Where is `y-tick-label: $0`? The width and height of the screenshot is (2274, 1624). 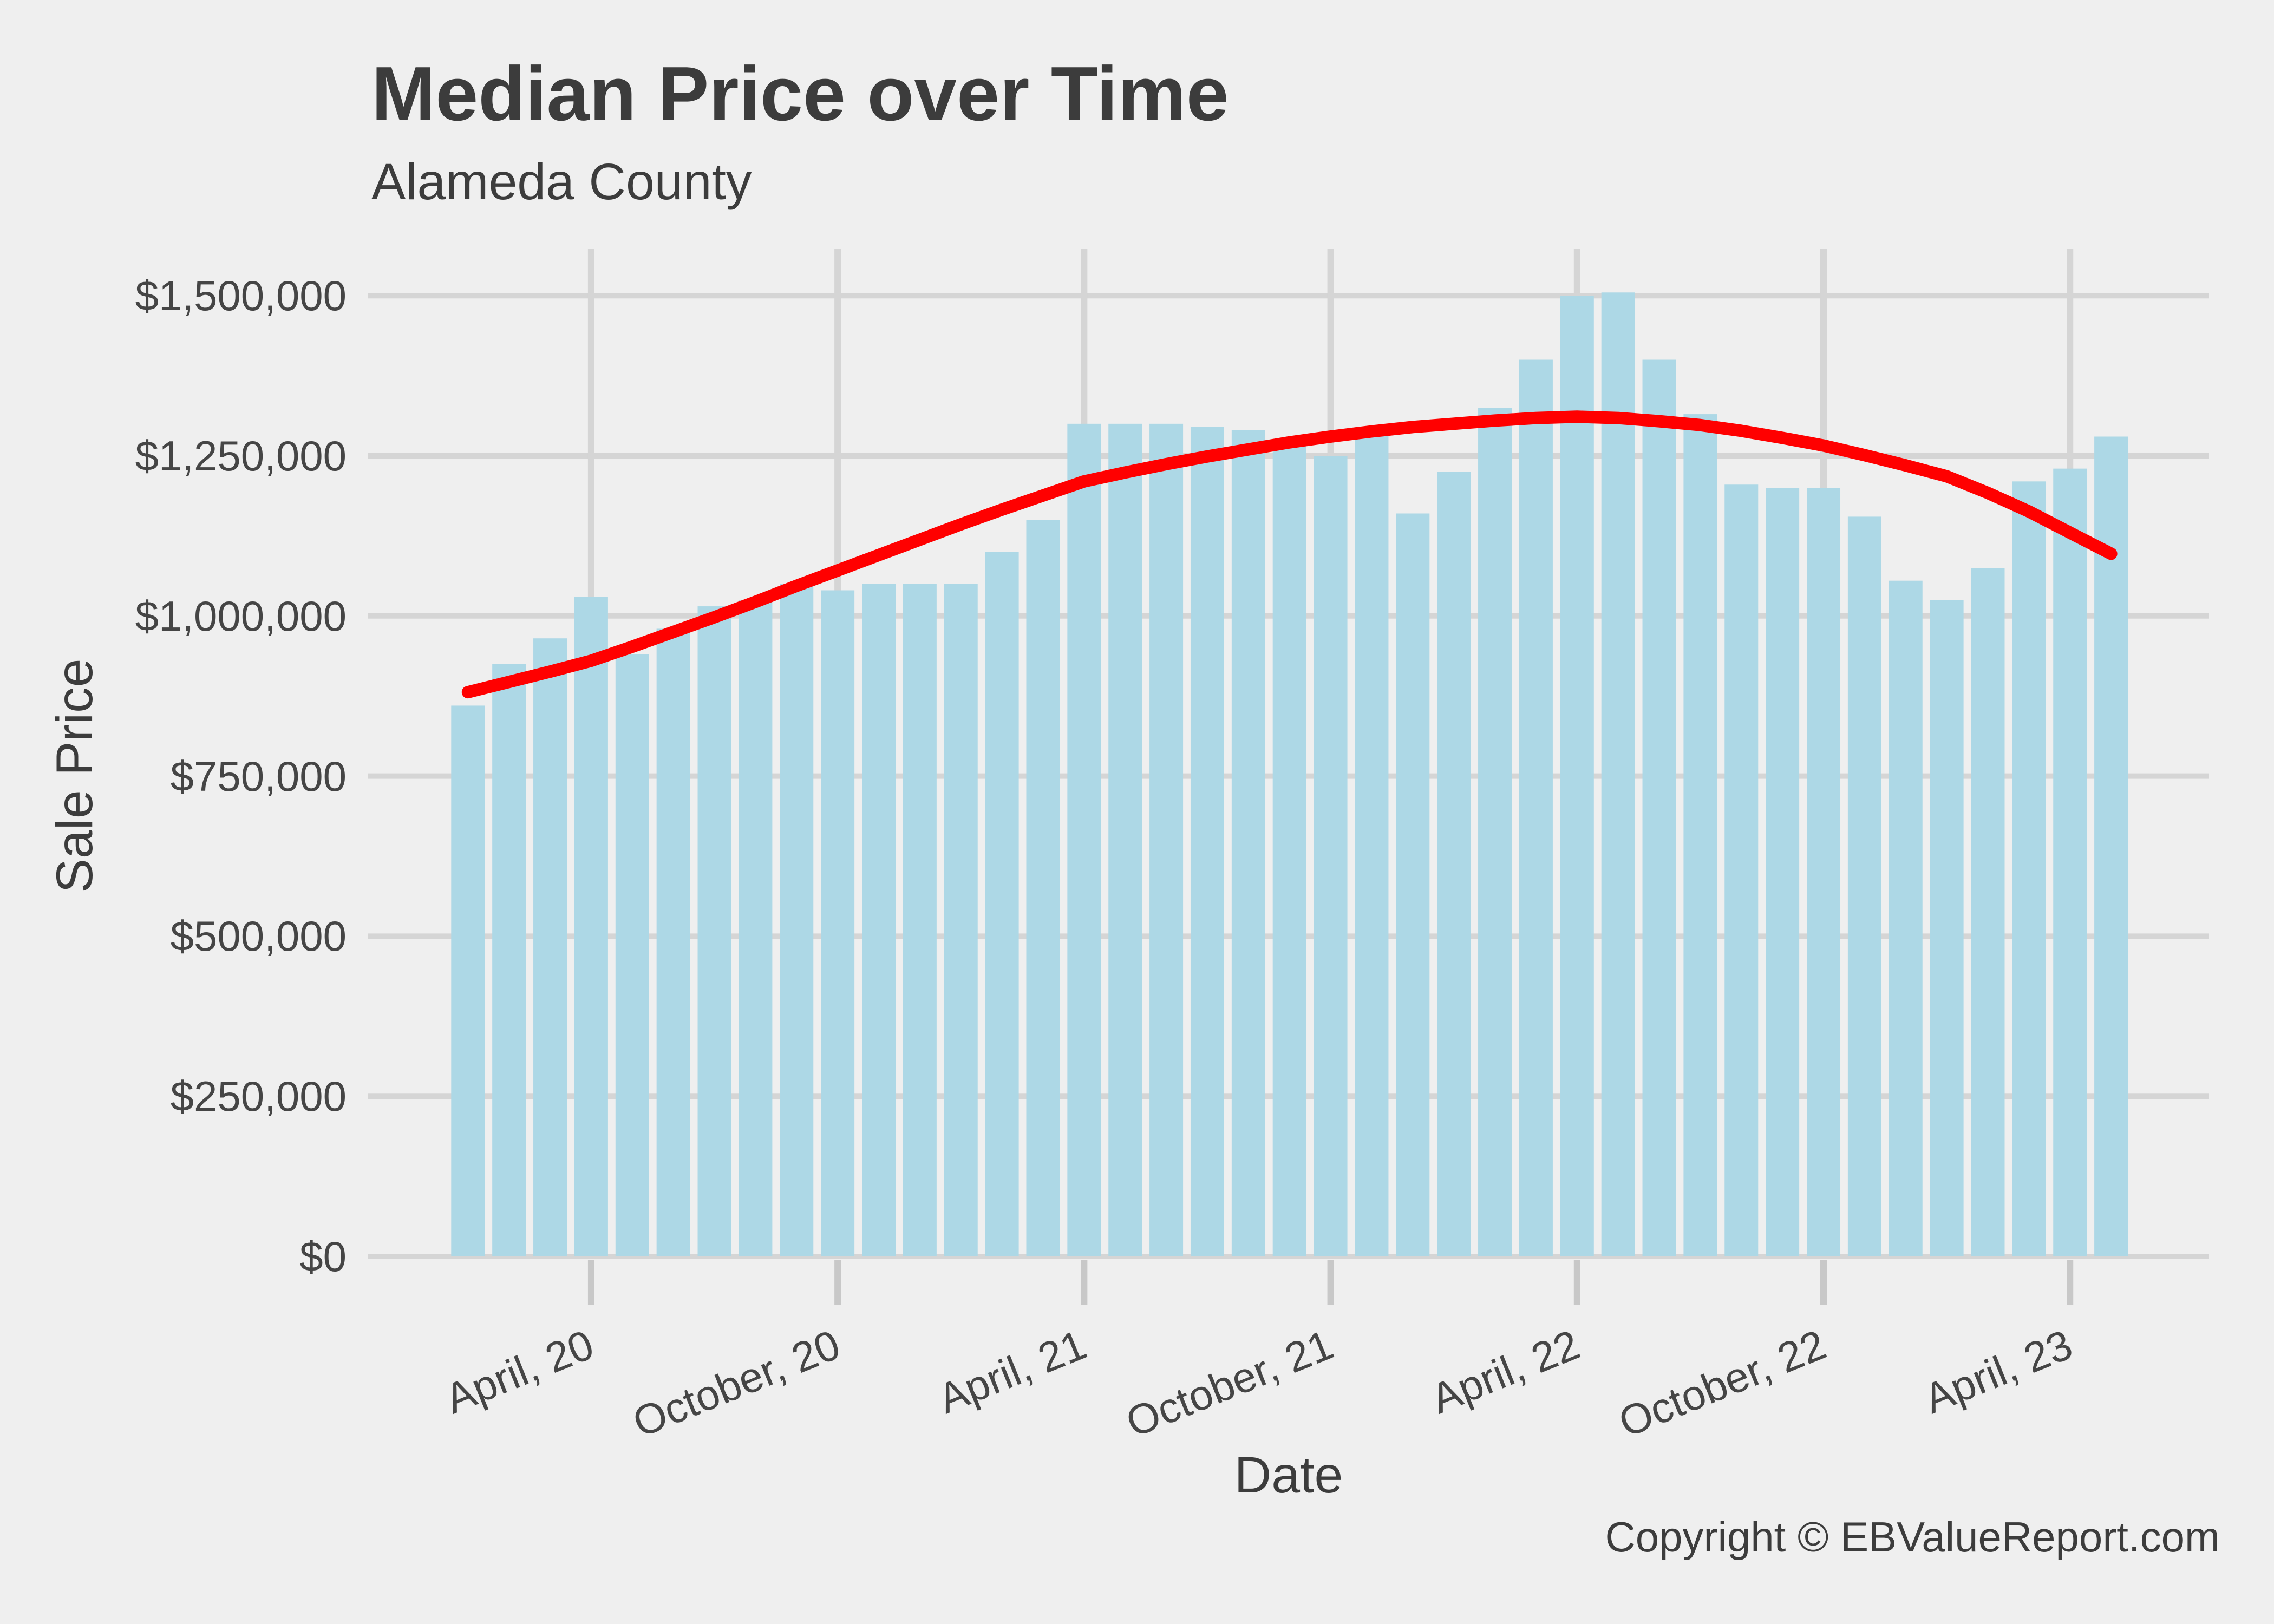 y-tick-label: $0 is located at coordinates (323, 1256).